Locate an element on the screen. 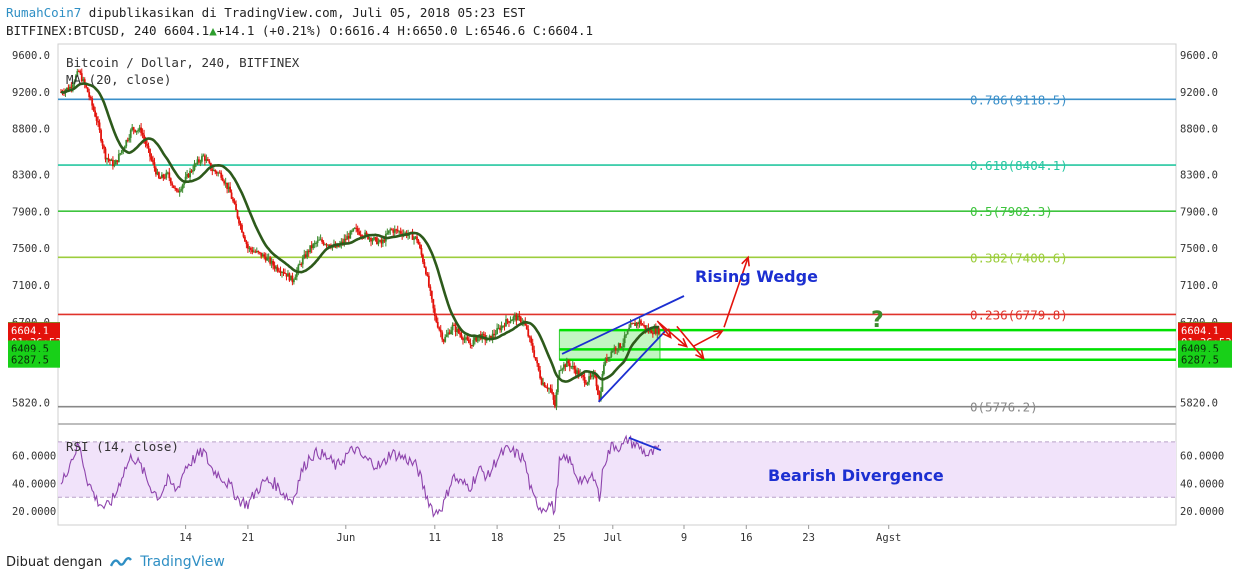  fib-level-label: 0.786(9118.5) is located at coordinates (1019, 99).